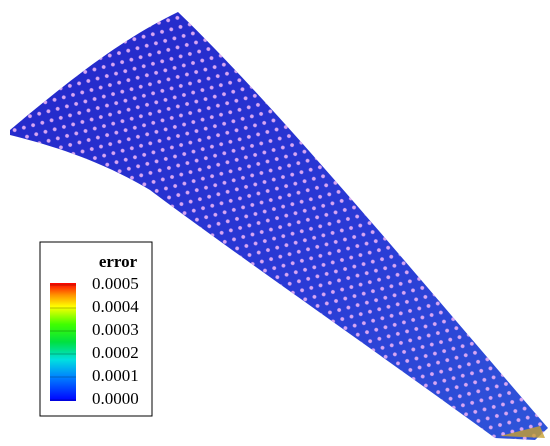 This screenshot has width=550, height=446. I want to click on colorbar-tick-label: 0.0003, so click(115, 329).